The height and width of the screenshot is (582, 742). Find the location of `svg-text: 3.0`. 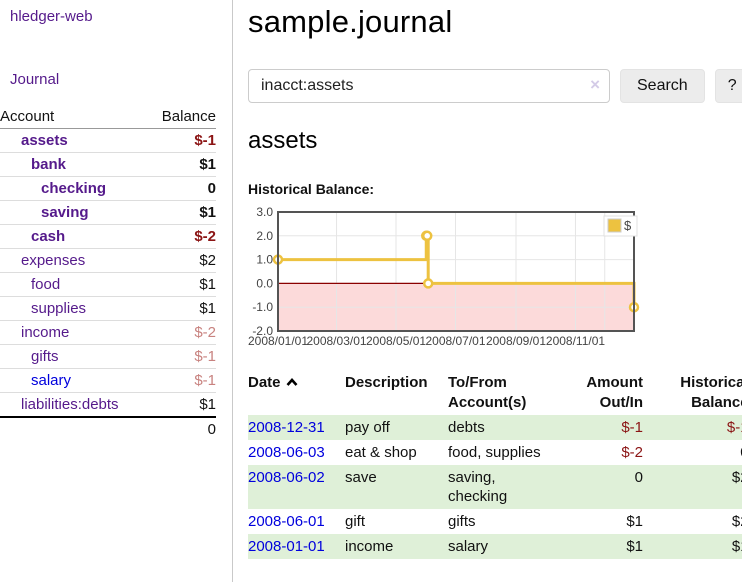

svg-text: 3.0 is located at coordinates (264, 212).